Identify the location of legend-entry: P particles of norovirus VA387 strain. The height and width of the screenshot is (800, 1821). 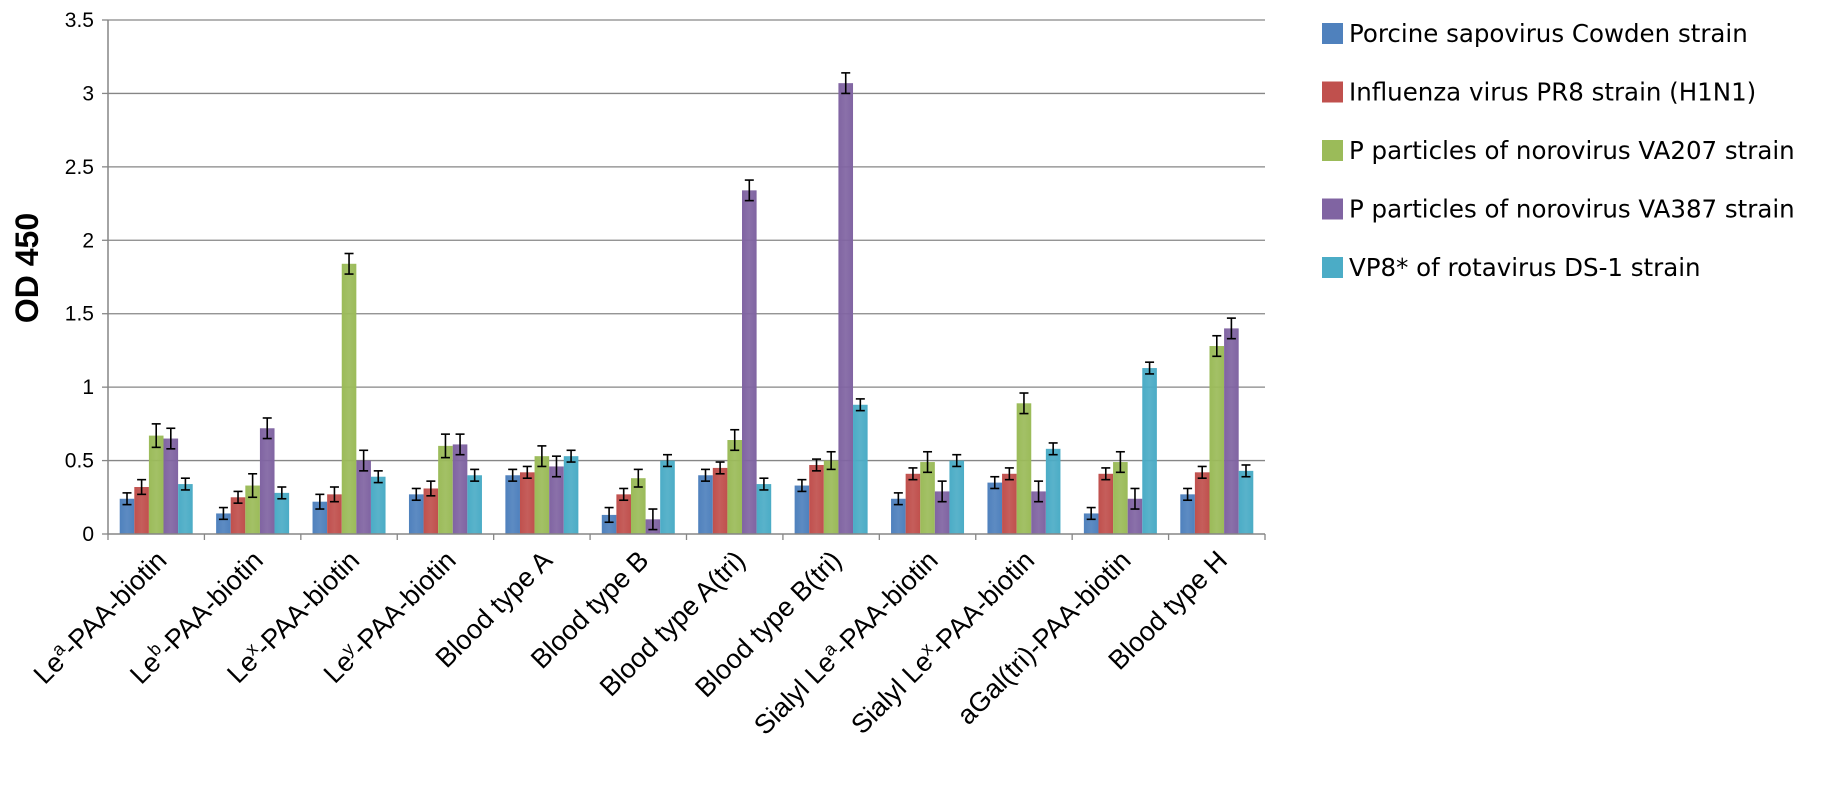
(1558, 209).